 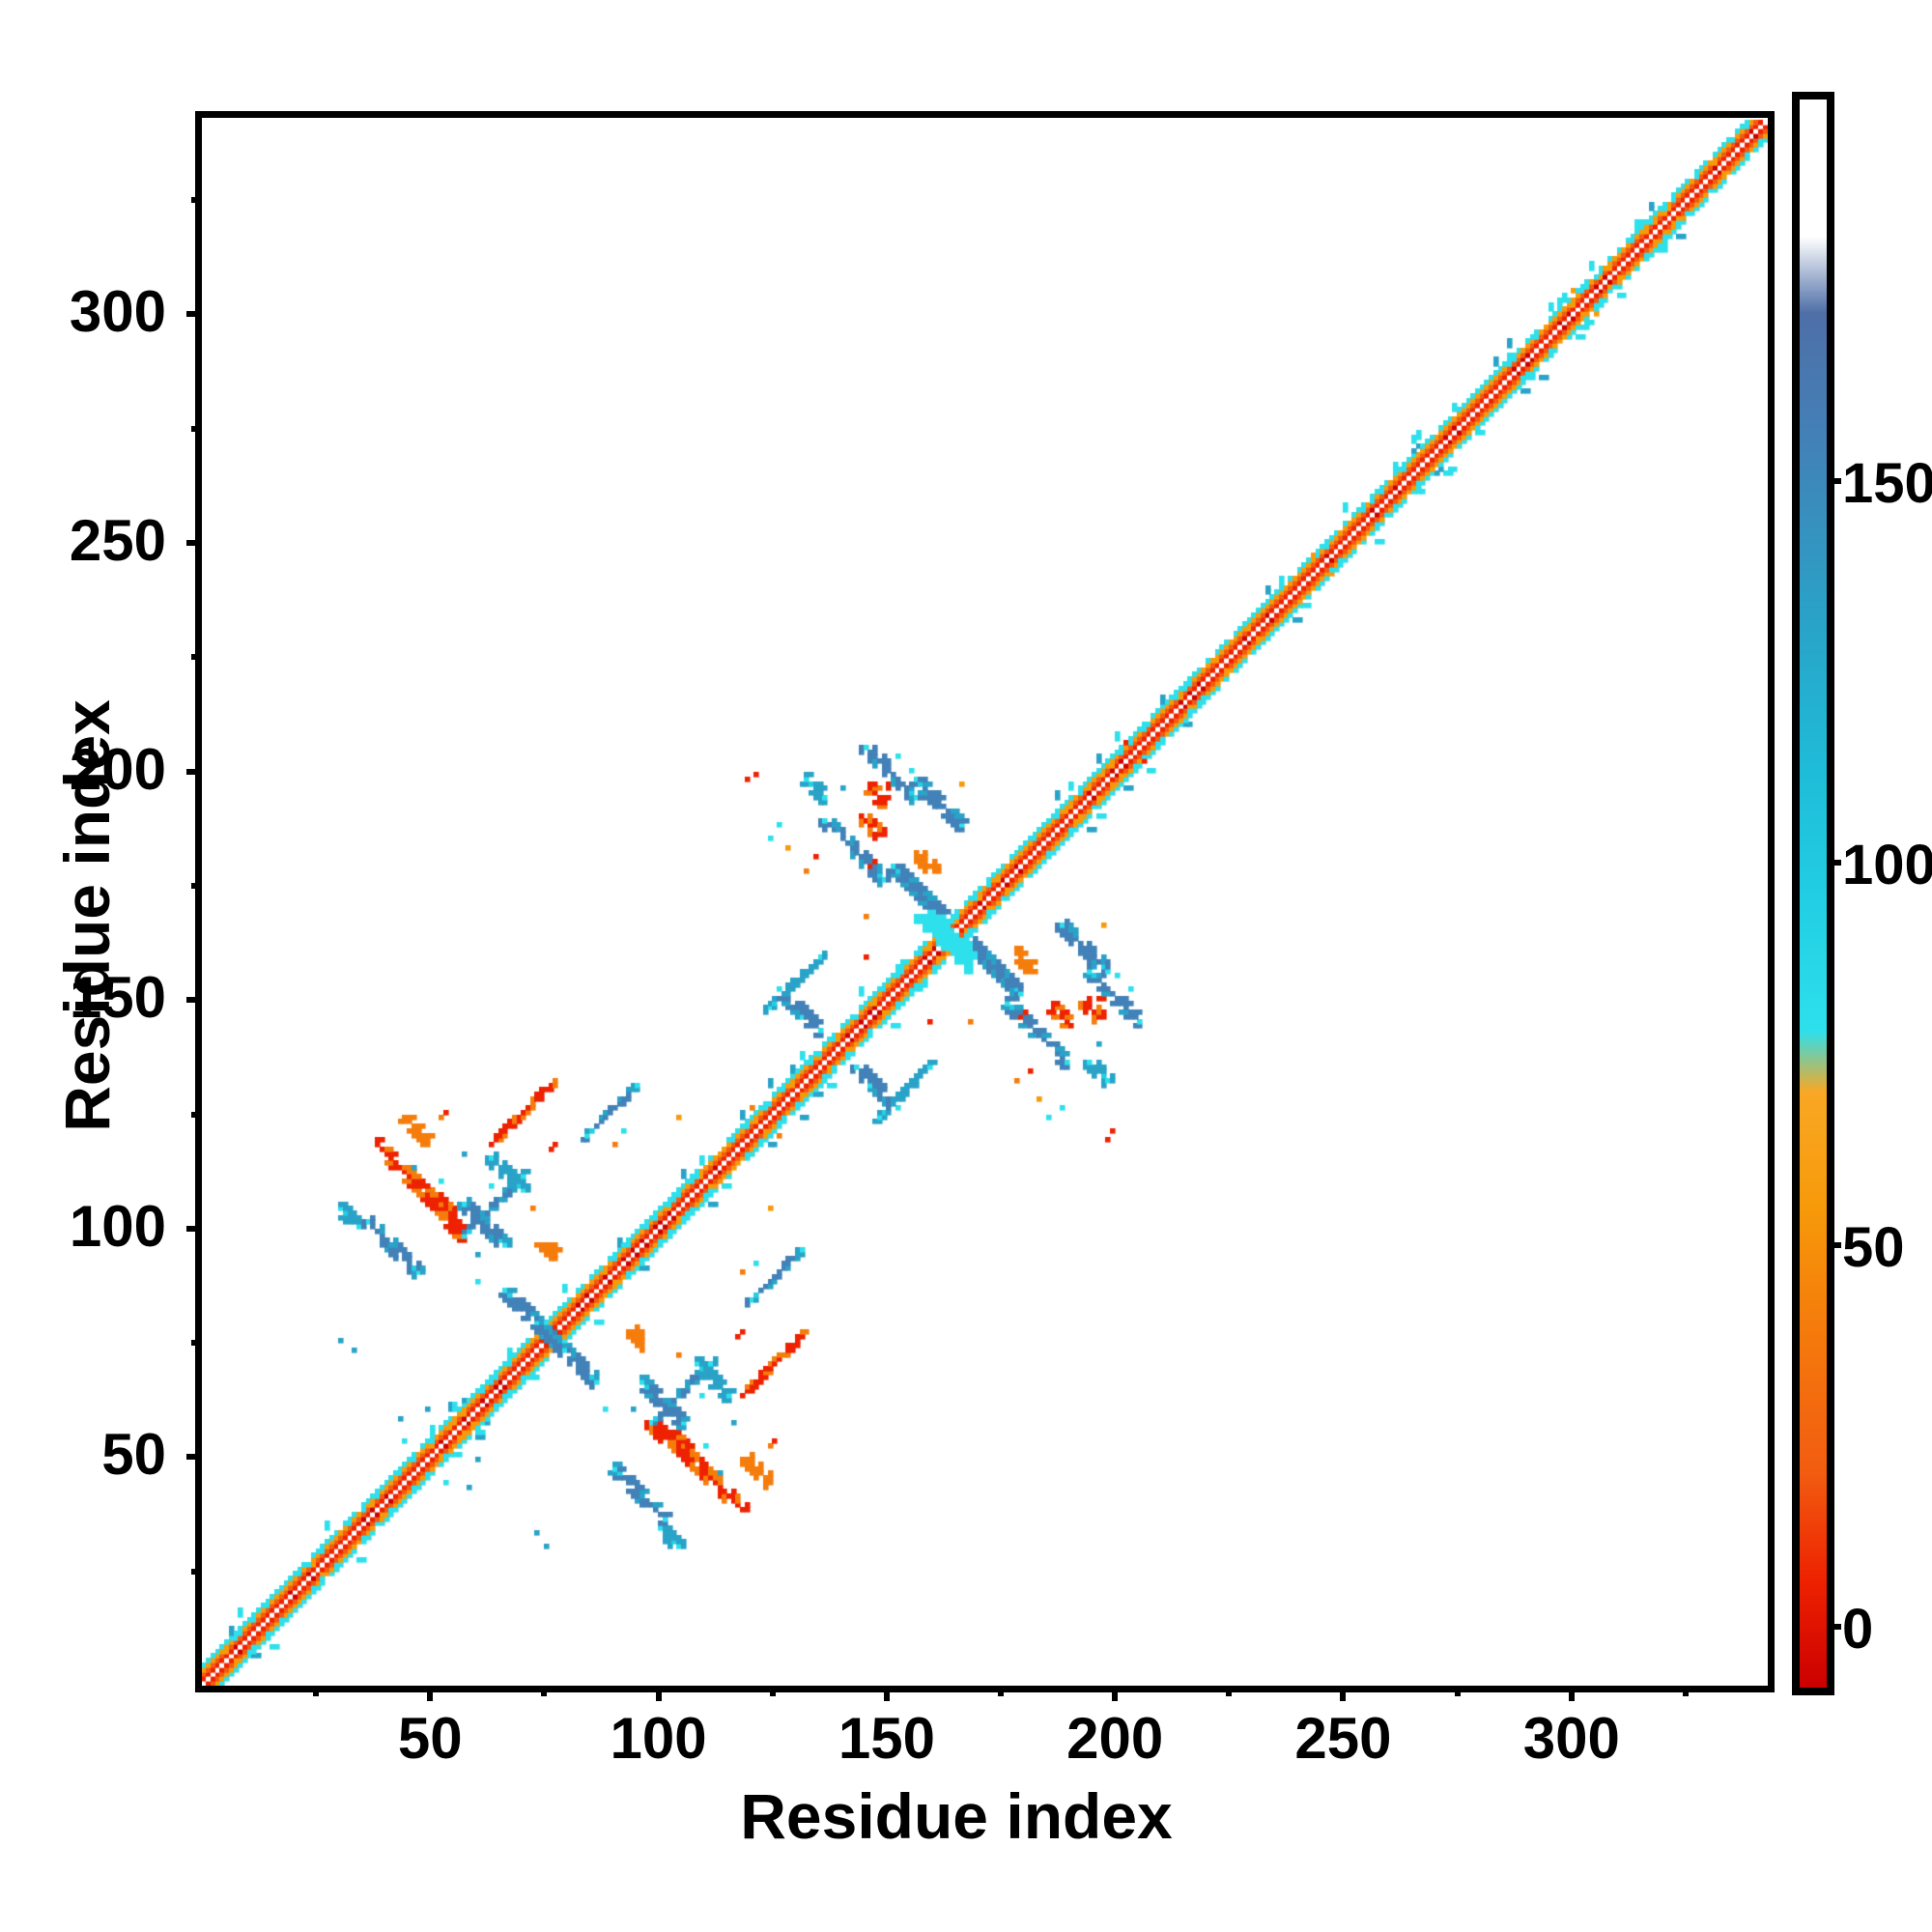 I want to click on y-tick-label-250: 250, so click(x=117, y=541).